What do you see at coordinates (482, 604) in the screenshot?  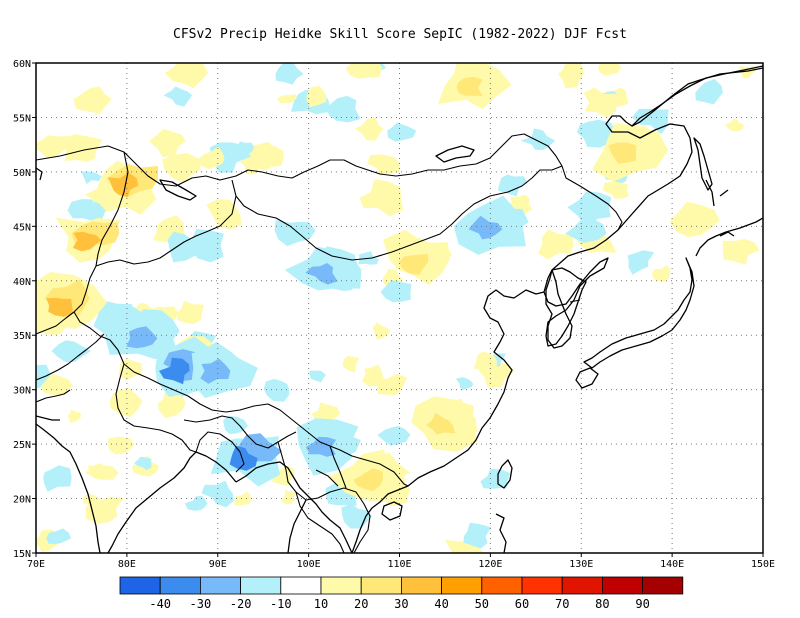 I see `colorbar-label: 50` at bounding box center [482, 604].